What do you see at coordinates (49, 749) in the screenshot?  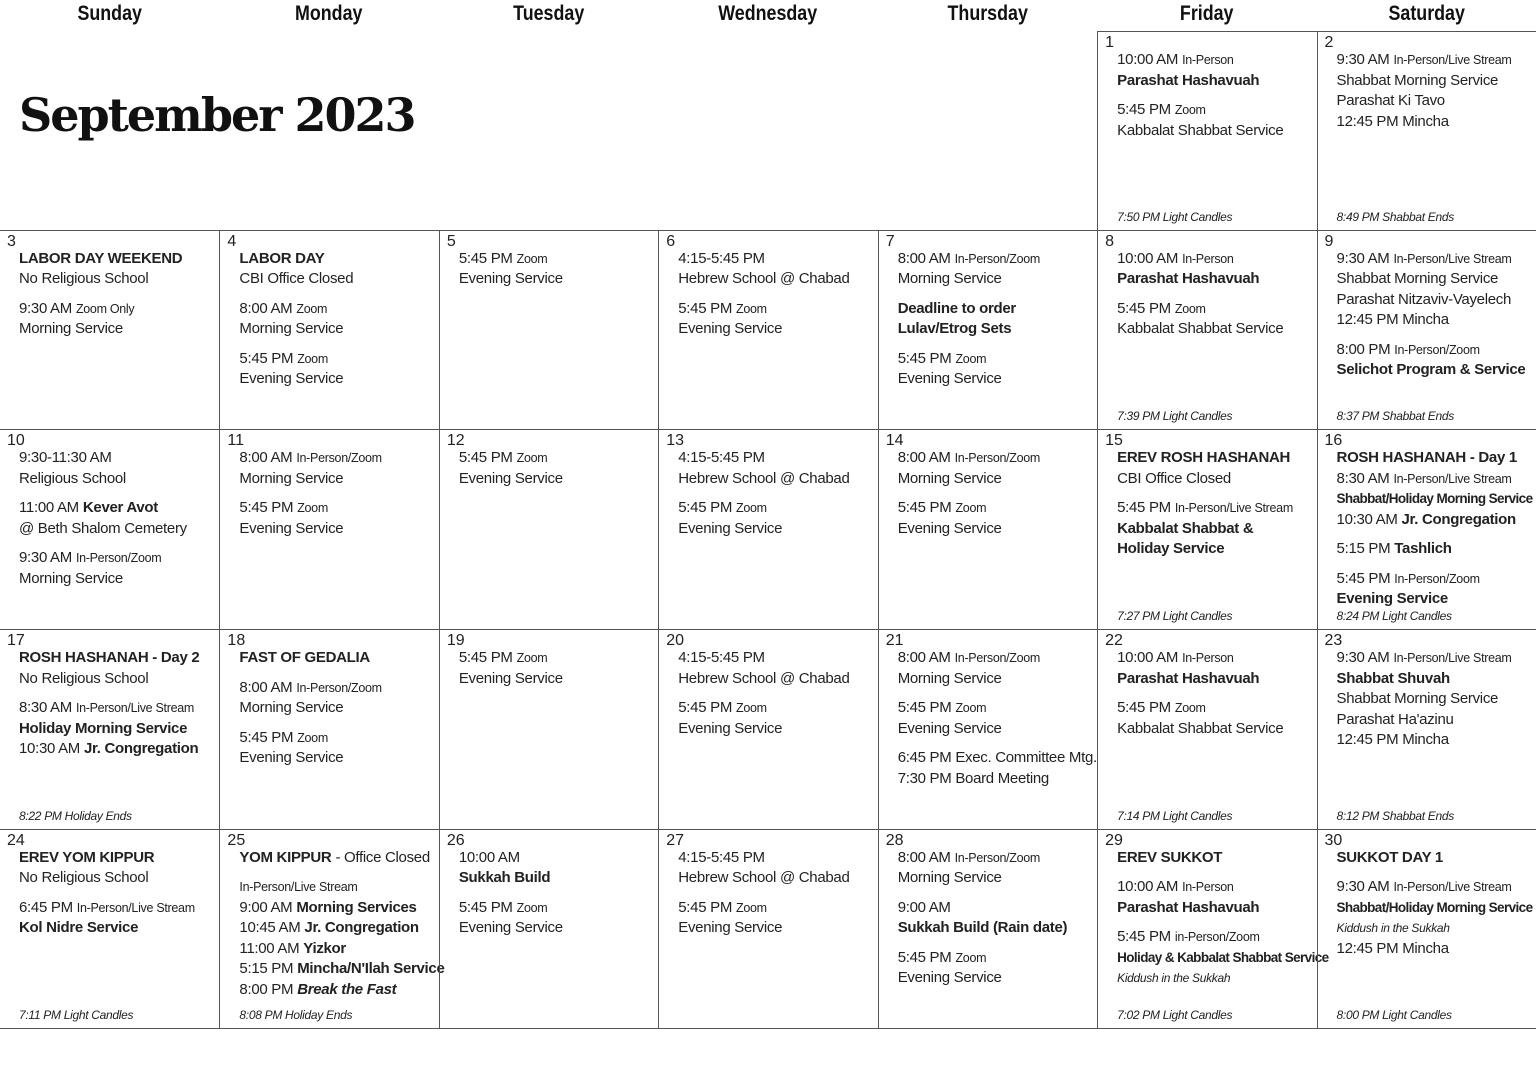 I see `event-text: 10:30 AM` at bounding box center [49, 749].